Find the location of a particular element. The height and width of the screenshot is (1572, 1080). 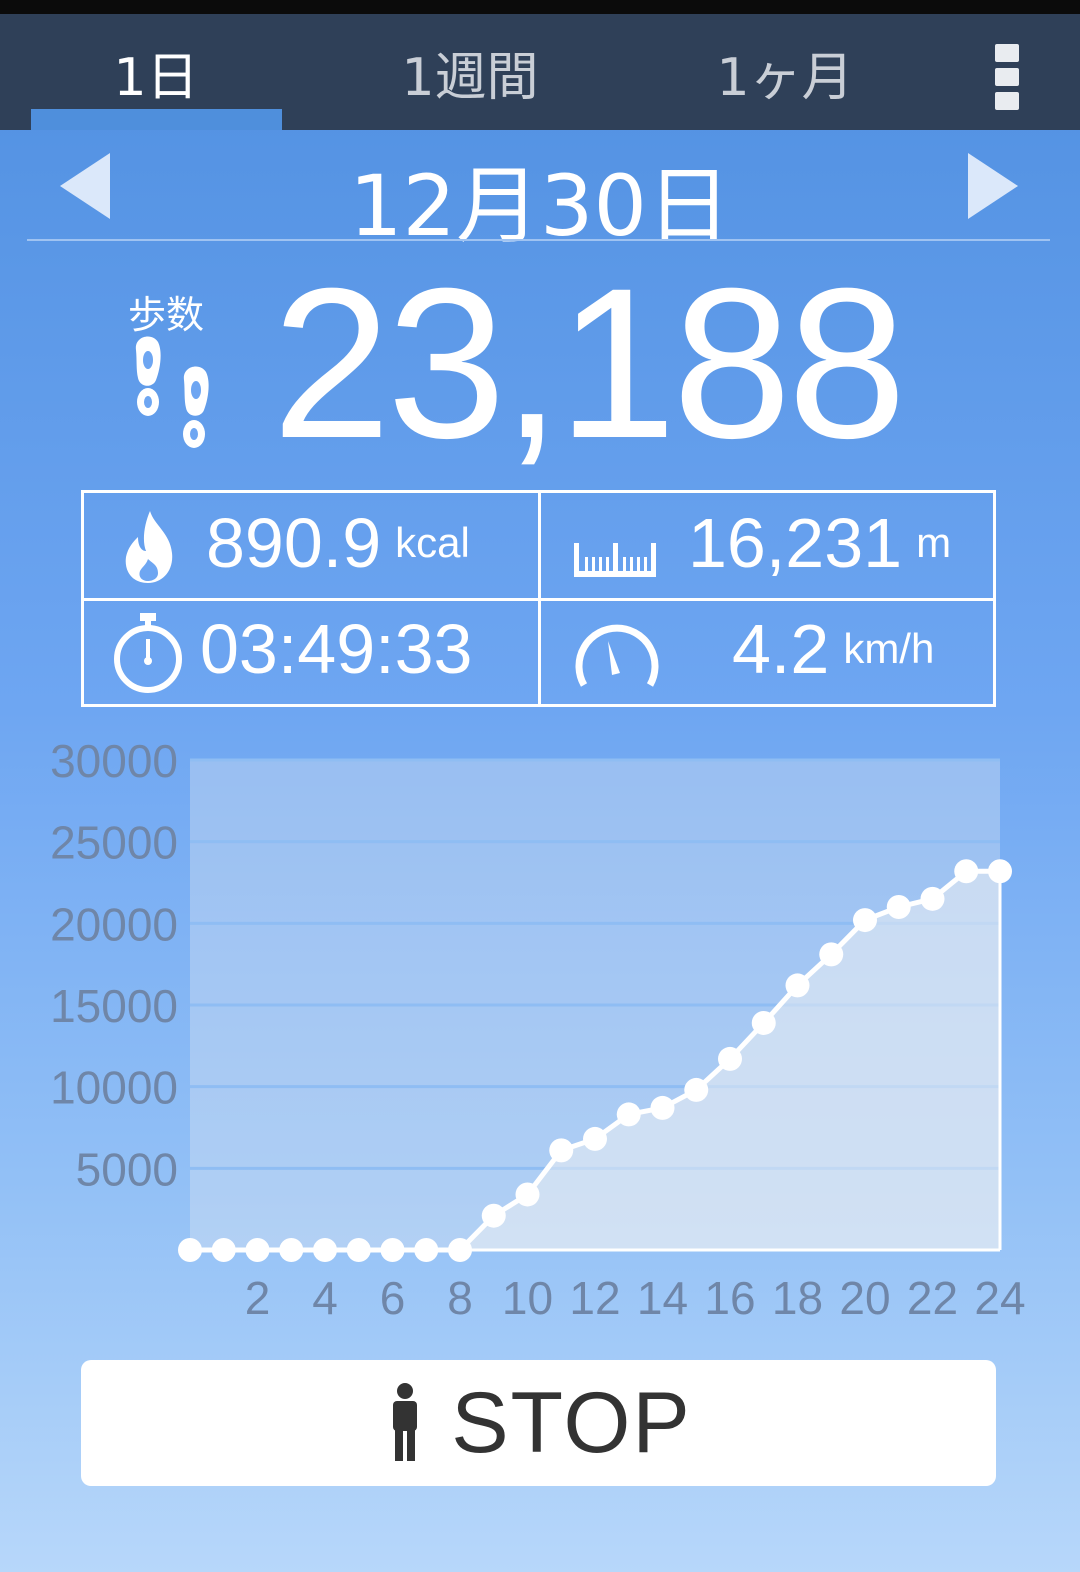

distance-unit: m is located at coordinates (934, 542).